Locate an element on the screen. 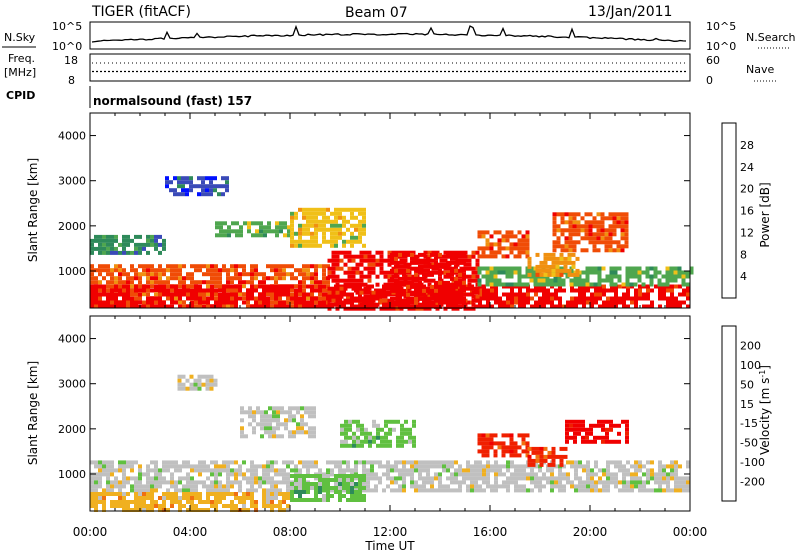 The image size is (800, 554). noise-left-tick-top: 10^5 is located at coordinates (67, 26).